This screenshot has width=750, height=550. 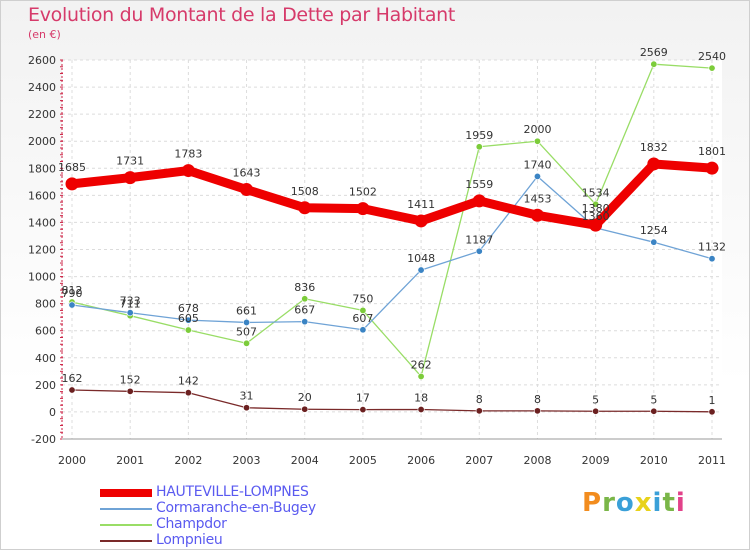 What do you see at coordinates (609, 503) in the screenshot?
I see `logo-letter: r` at bounding box center [609, 503].